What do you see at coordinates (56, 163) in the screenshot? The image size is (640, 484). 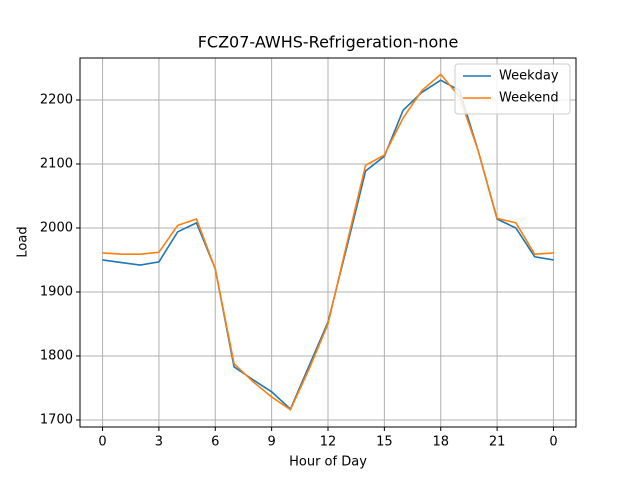 I see `y-tick-label: 2100` at bounding box center [56, 163].